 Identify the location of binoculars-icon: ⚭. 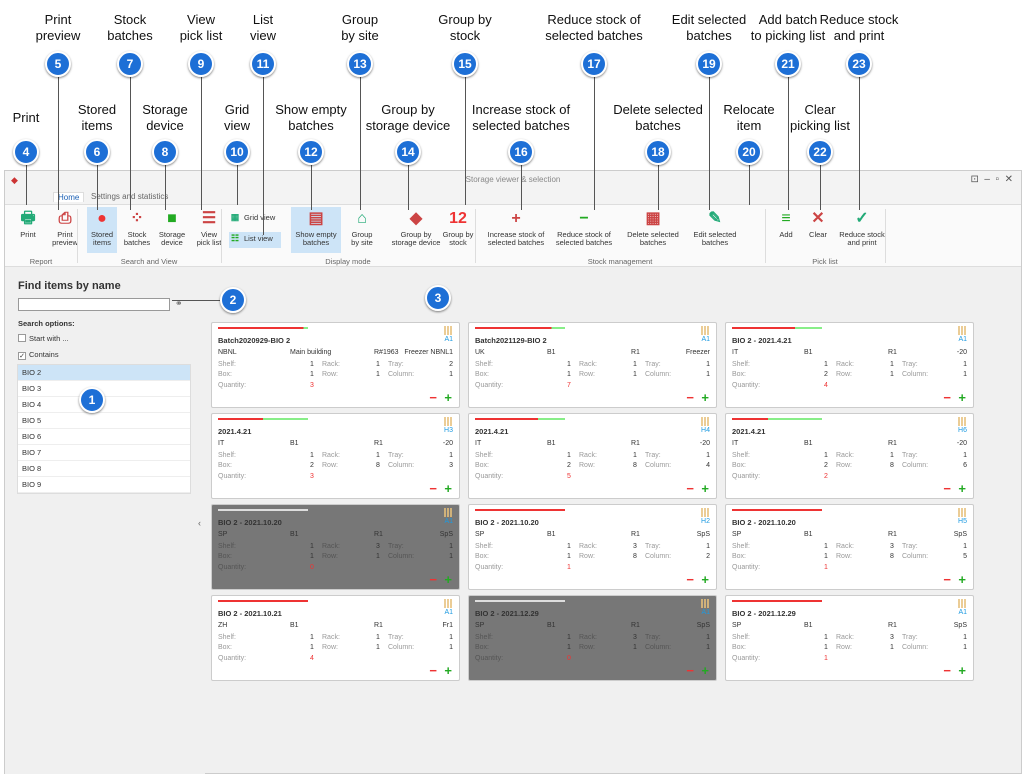
(179, 303).